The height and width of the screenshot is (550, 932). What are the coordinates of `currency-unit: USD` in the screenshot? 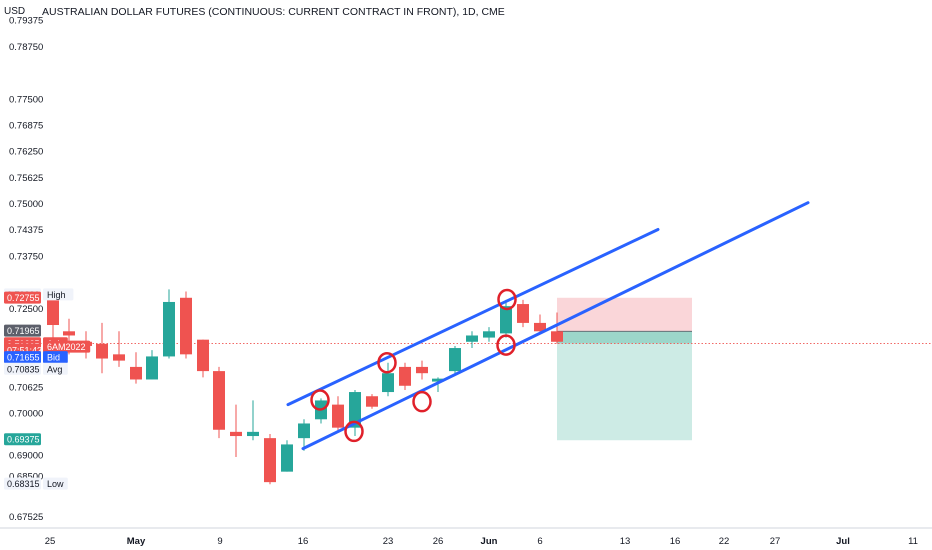 It's located at (15, 11).